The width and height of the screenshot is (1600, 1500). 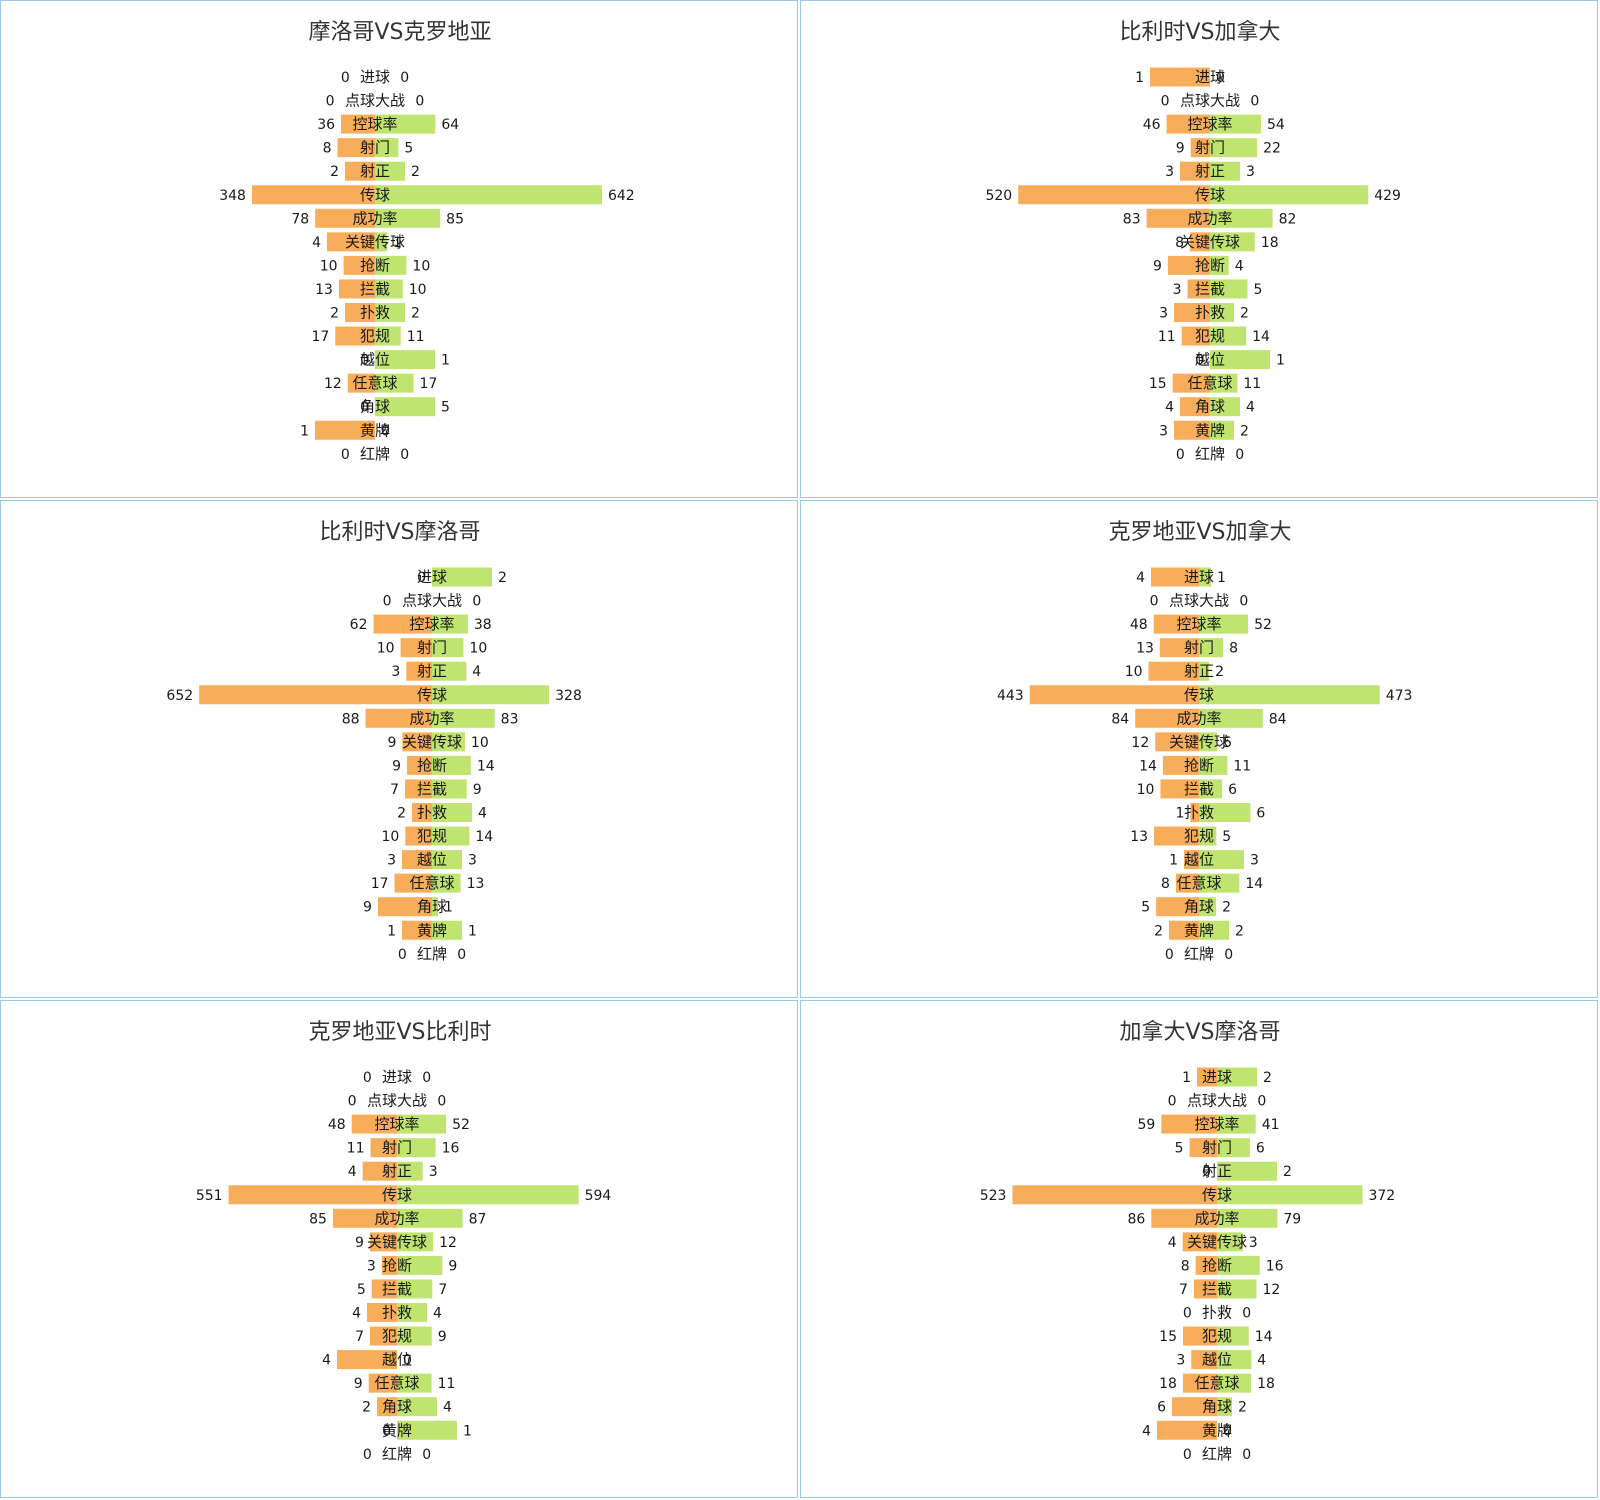 I want to click on value-left: 3, so click(x=371, y=1266).